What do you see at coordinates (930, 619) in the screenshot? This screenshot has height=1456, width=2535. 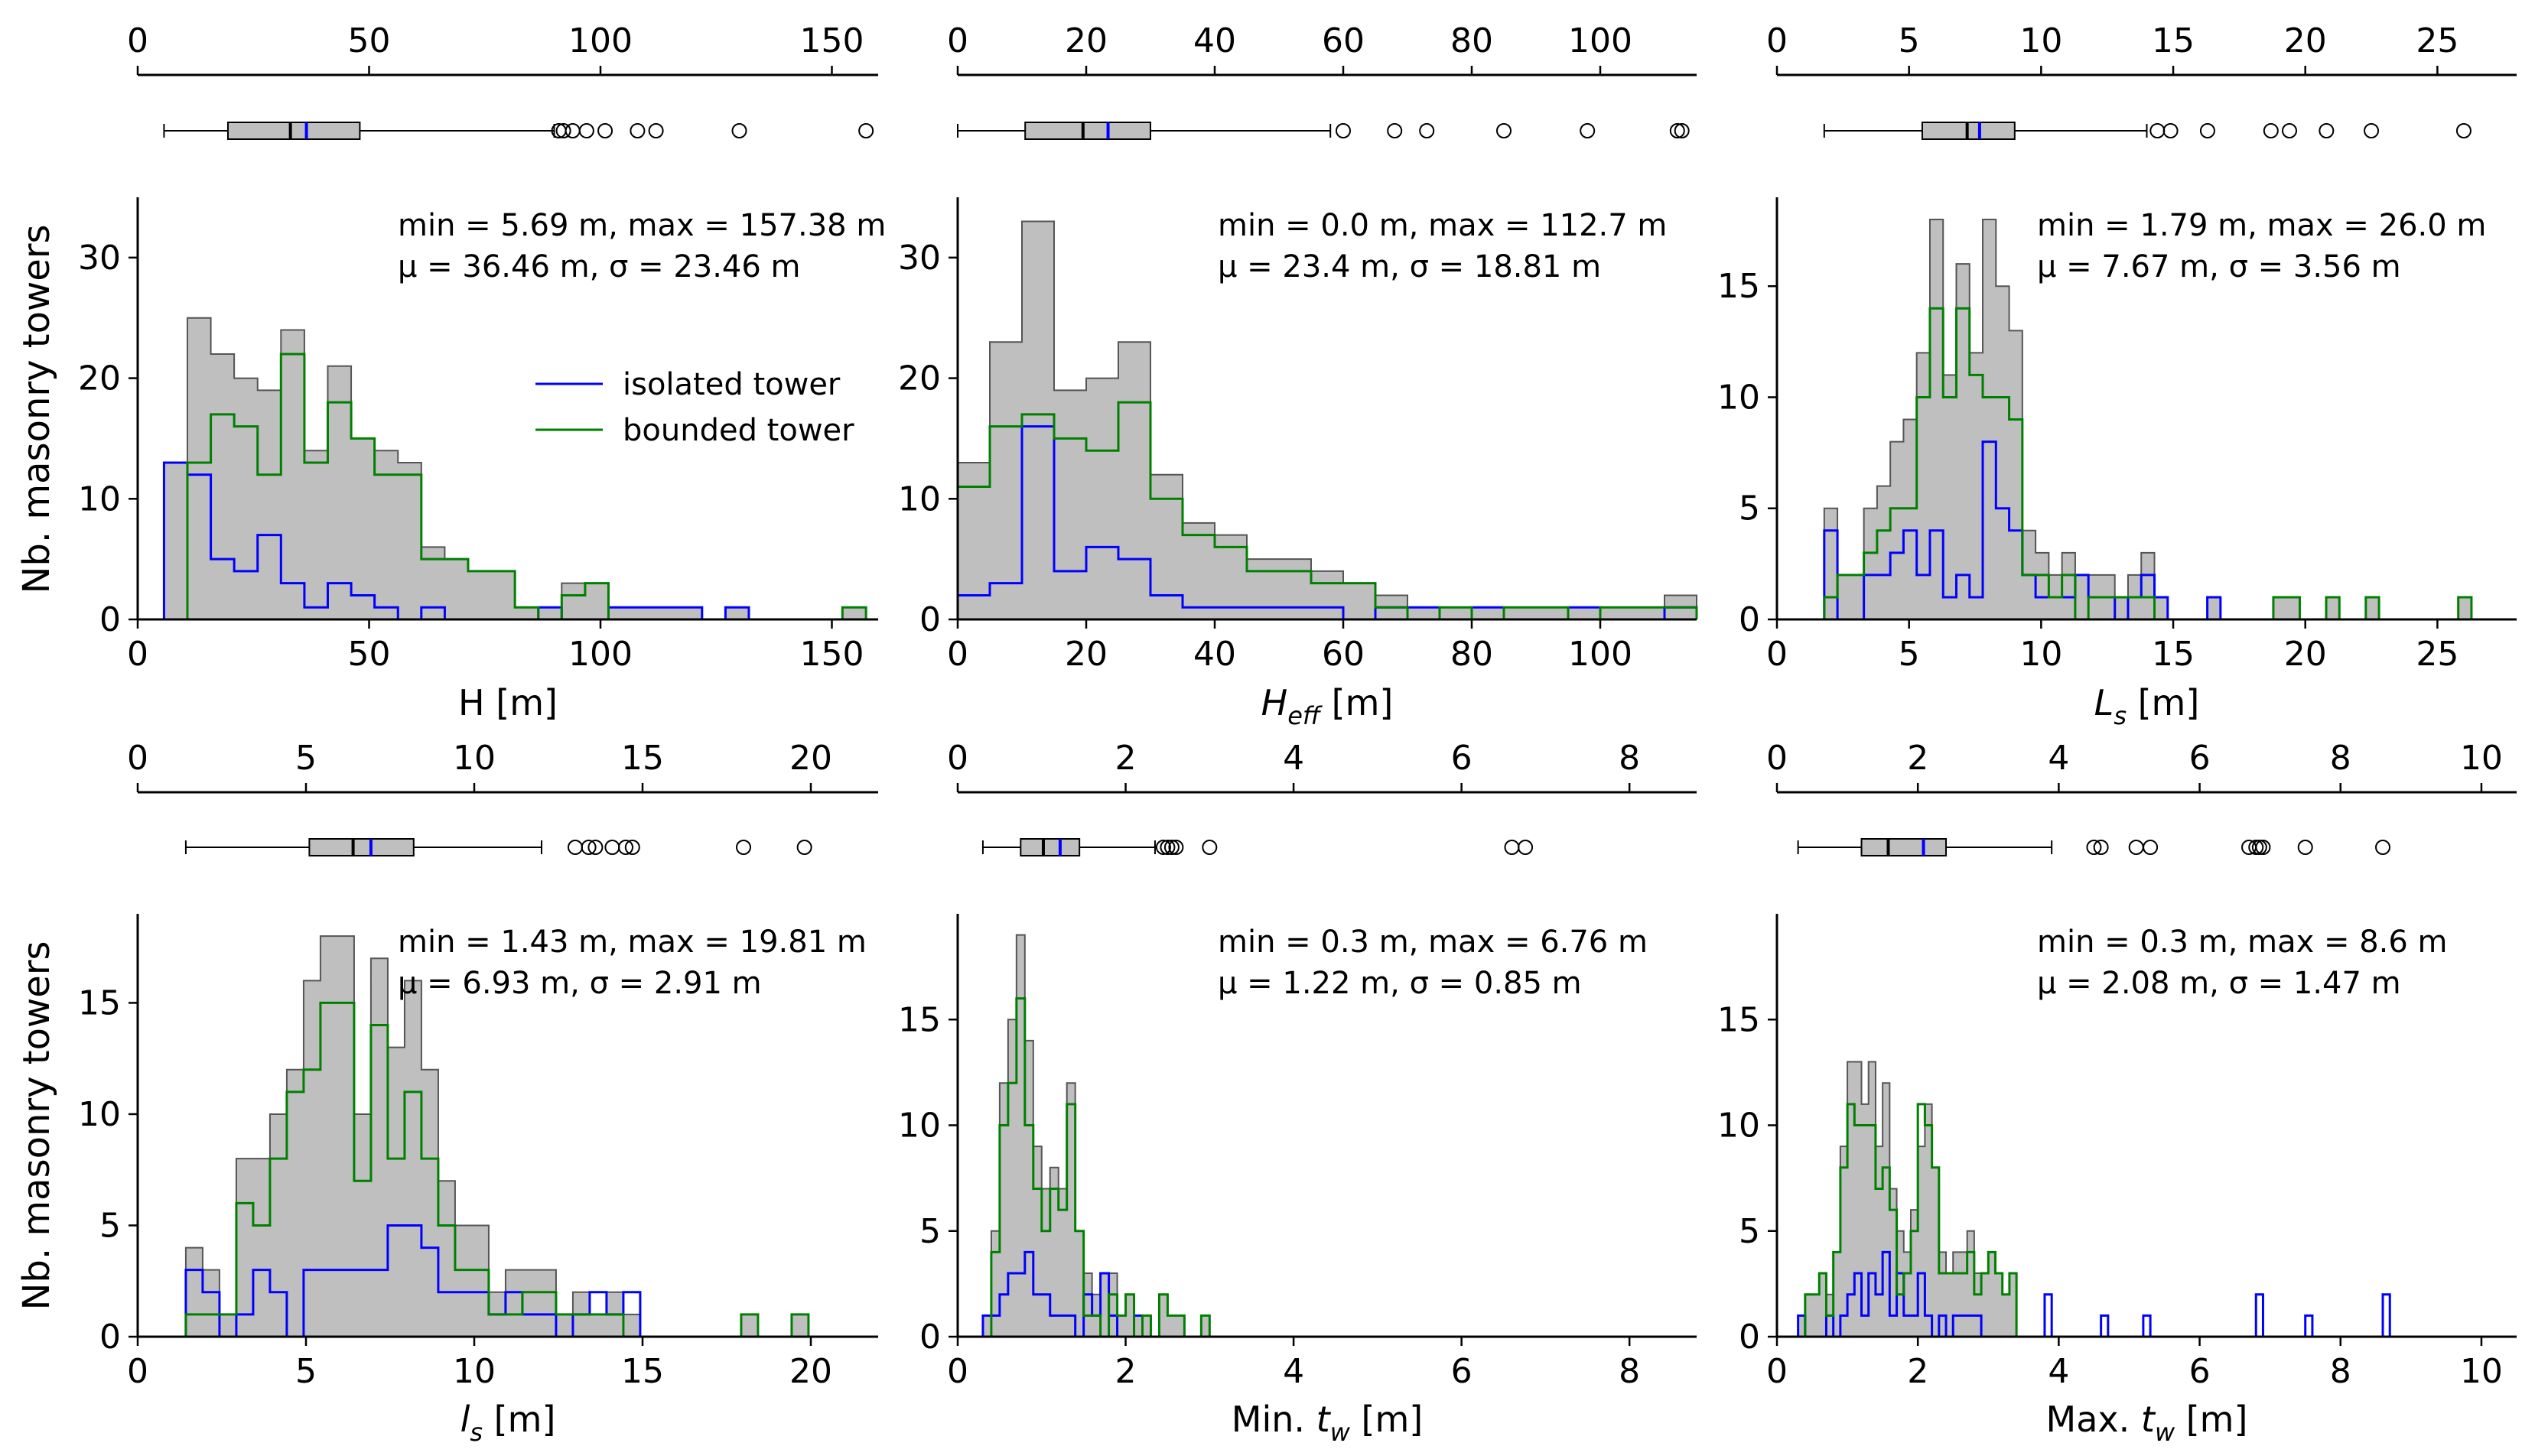 I see `y-tick-label-Heff-0: 0` at bounding box center [930, 619].